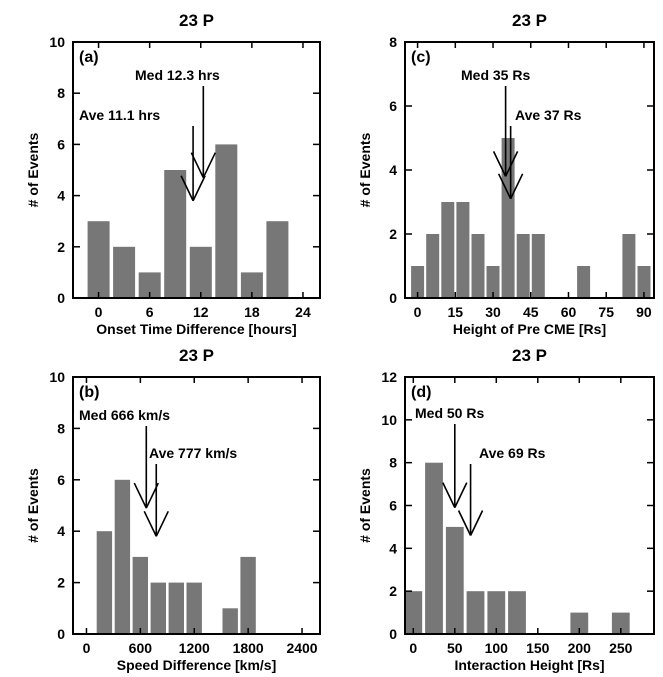 Image resolution: width=663 pixels, height=677 pixels. I want to click on y-tick-label: 12, so click(389, 377).